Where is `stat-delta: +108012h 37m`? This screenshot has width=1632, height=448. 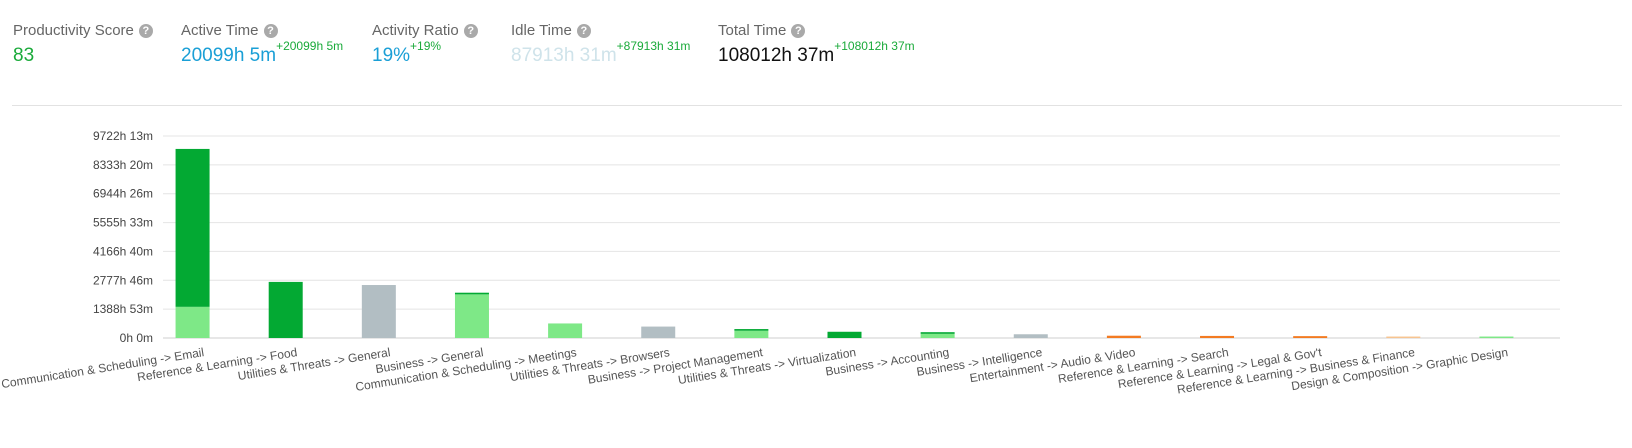 stat-delta: +108012h 37m is located at coordinates (874, 46).